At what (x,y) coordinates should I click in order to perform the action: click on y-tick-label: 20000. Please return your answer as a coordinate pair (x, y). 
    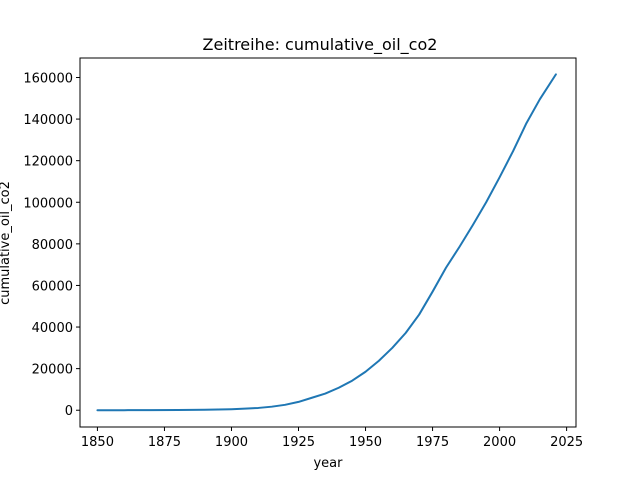
    Looking at the image, I should click on (52, 370).